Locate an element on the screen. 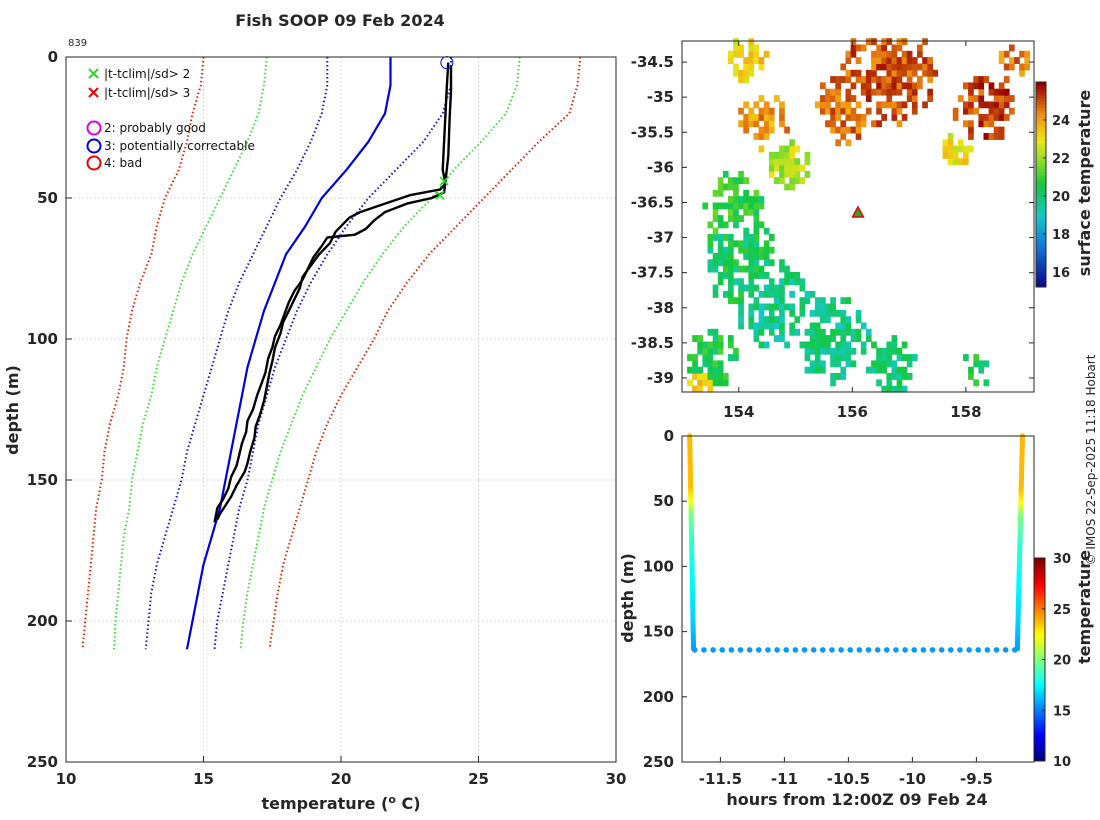 The image size is (1100, 820). map-y-tick-label: -35 is located at coordinates (660, 97).